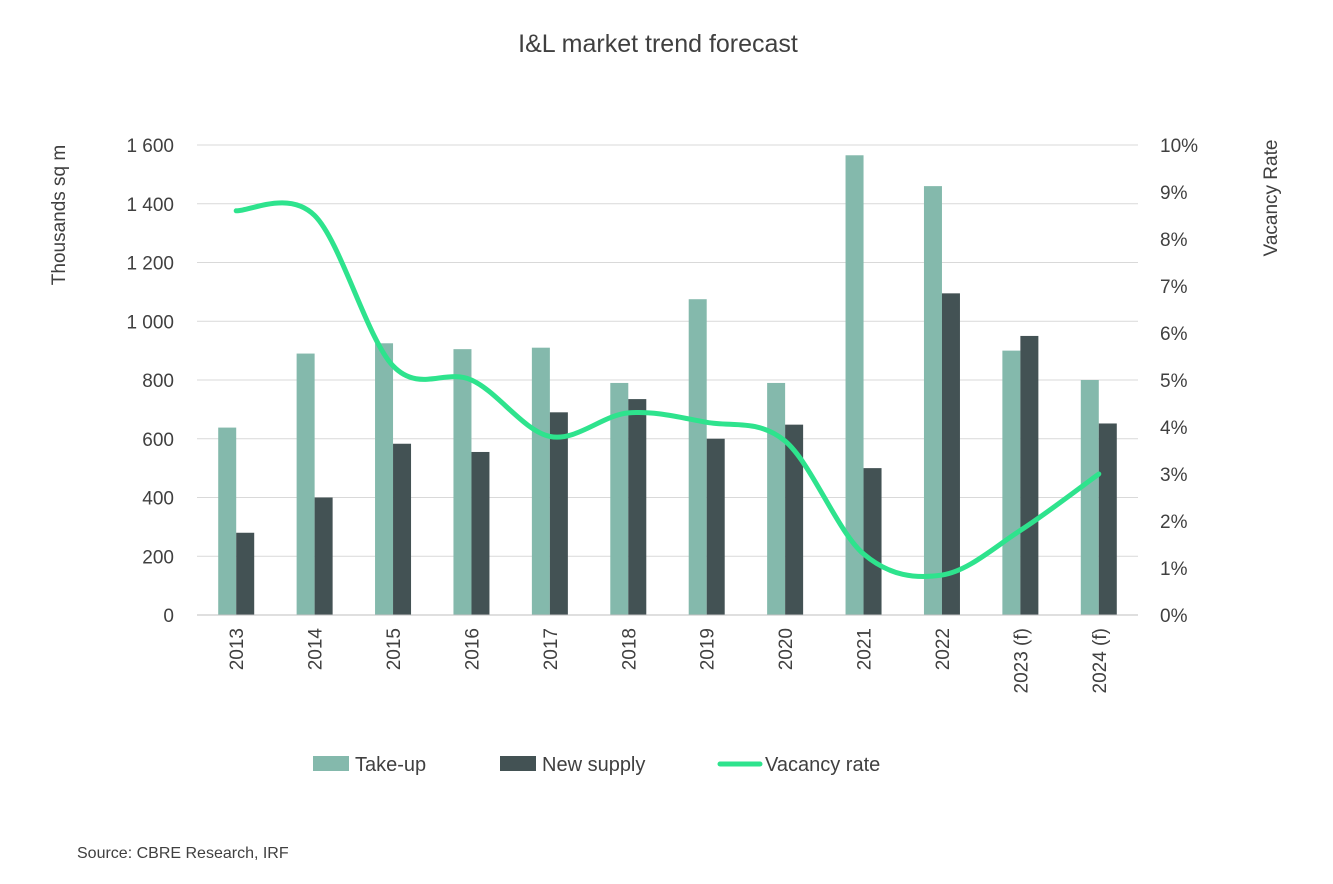  I want to click on x-tick-label: 2022, so click(943, 649).